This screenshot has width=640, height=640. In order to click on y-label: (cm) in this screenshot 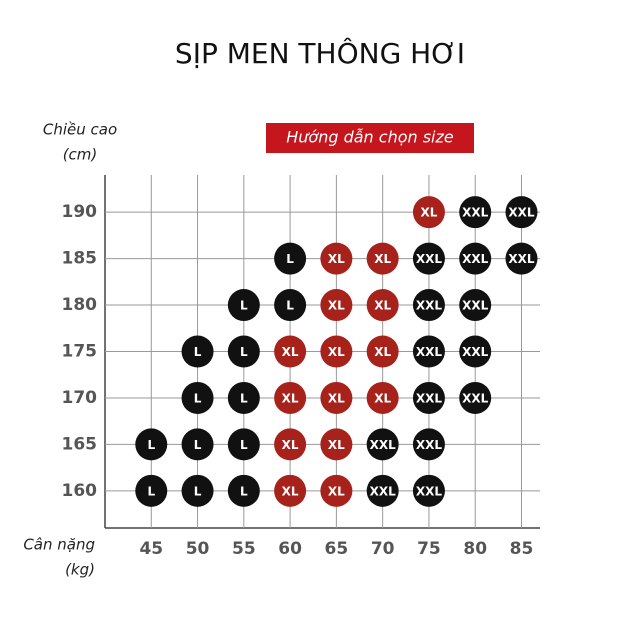, I will do `click(80, 155)`.